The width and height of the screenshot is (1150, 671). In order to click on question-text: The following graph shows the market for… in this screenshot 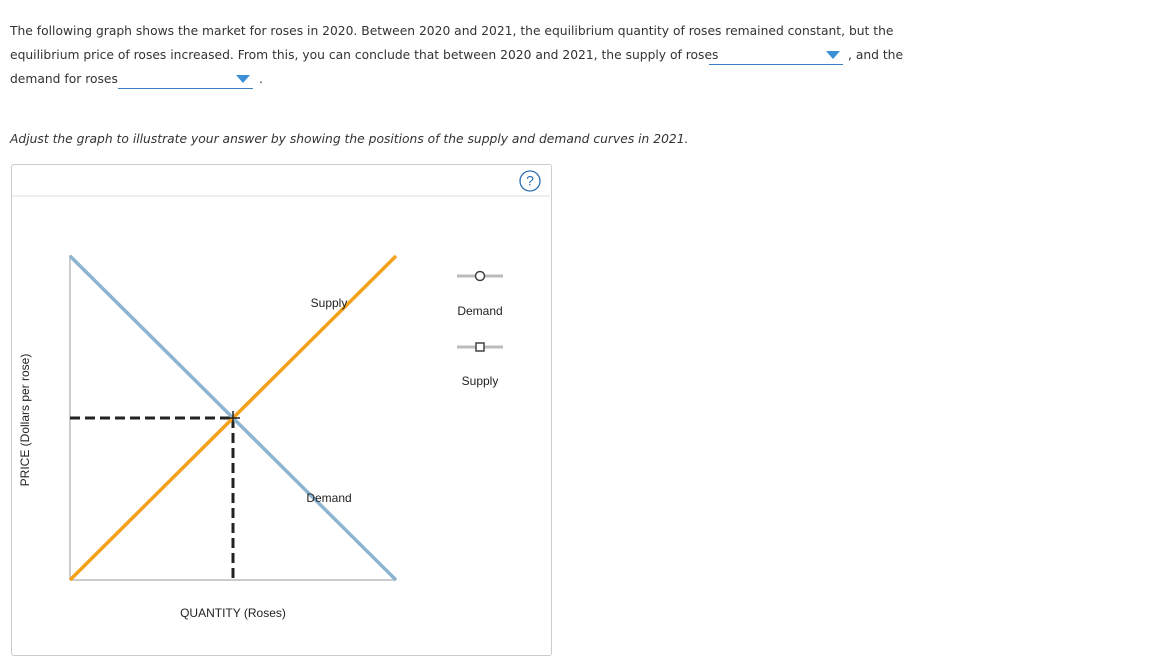, I will do `click(452, 31)`.